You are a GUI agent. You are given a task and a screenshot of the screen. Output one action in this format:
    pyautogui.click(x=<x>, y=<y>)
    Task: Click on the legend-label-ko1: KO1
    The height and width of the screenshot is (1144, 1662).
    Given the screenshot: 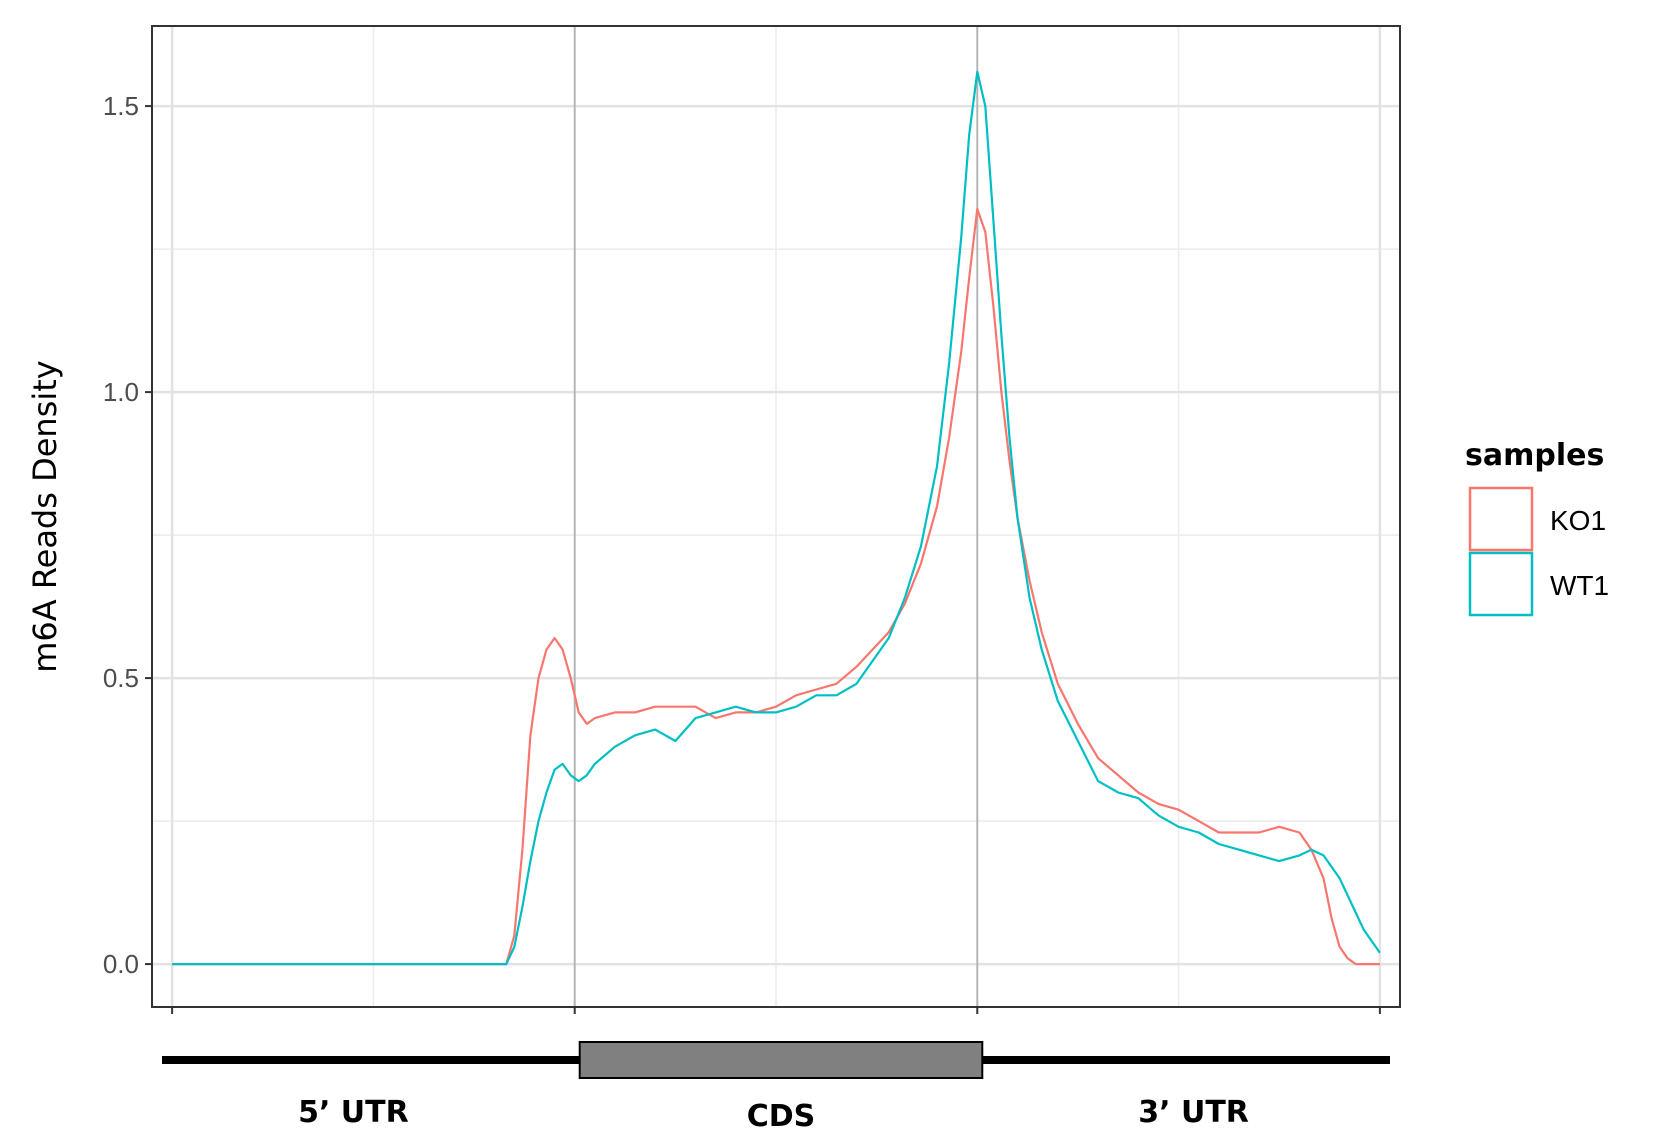 What is the action you would take?
    pyautogui.click(x=1578, y=520)
    